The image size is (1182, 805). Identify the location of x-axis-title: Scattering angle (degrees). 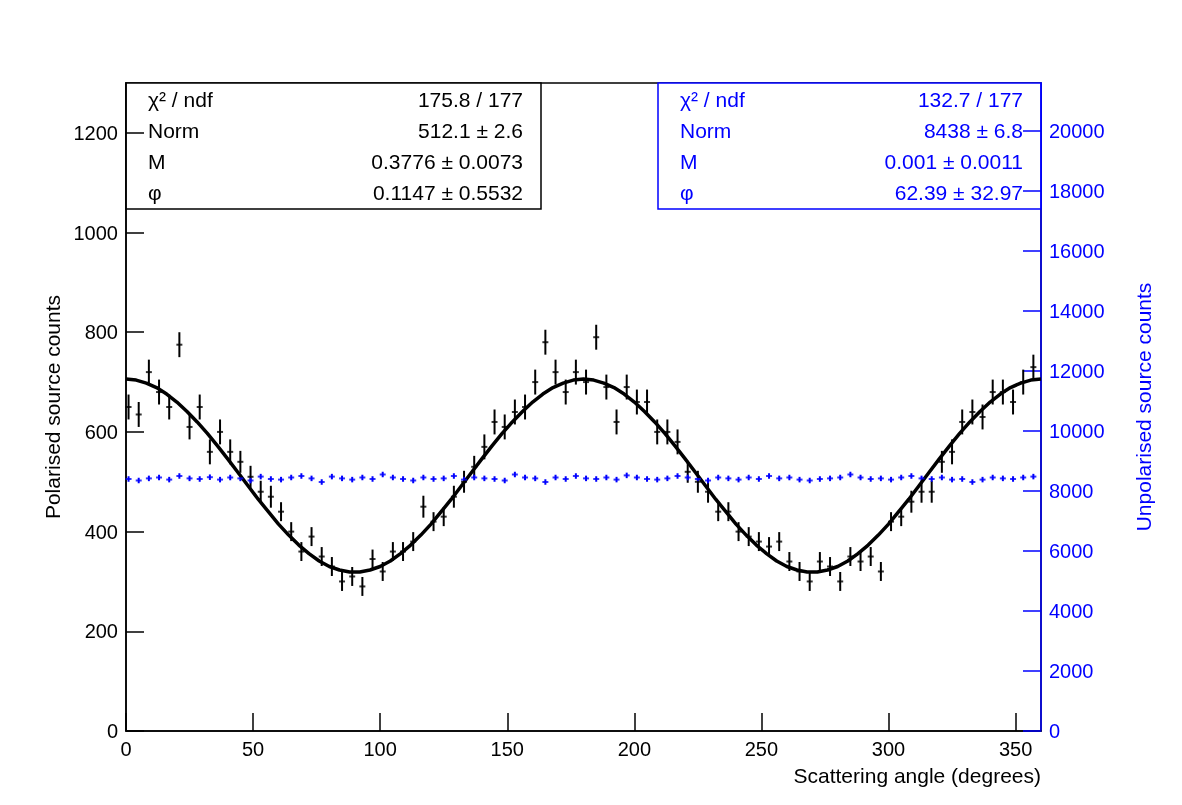
(917, 775).